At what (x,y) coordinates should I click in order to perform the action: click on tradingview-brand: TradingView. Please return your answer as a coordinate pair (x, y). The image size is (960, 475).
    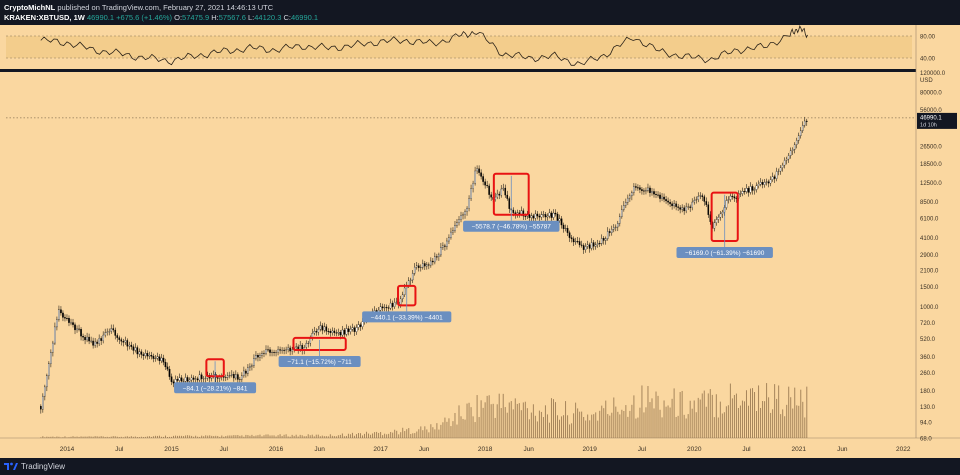
    Looking at the image, I should click on (43, 466).